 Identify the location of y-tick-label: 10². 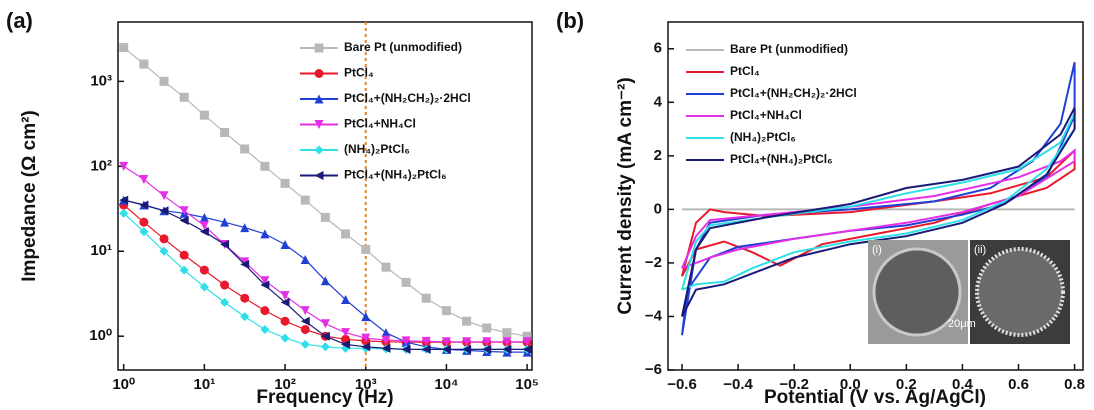
(101, 165).